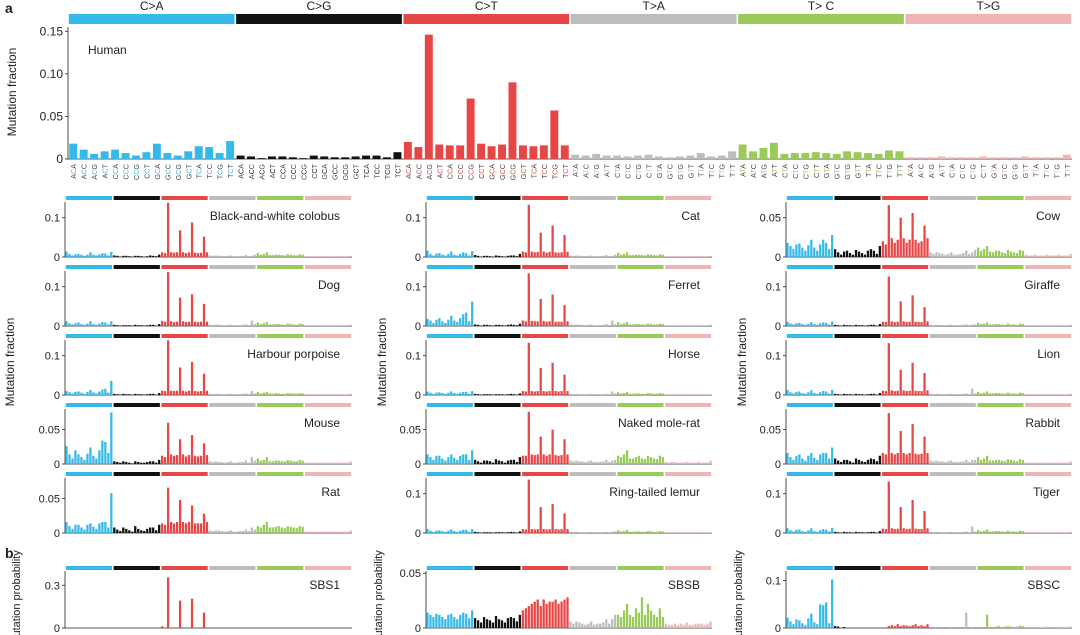  What do you see at coordinates (387, 172) in the screenshot?
I see `context-label-30: TCG` at bounding box center [387, 172].